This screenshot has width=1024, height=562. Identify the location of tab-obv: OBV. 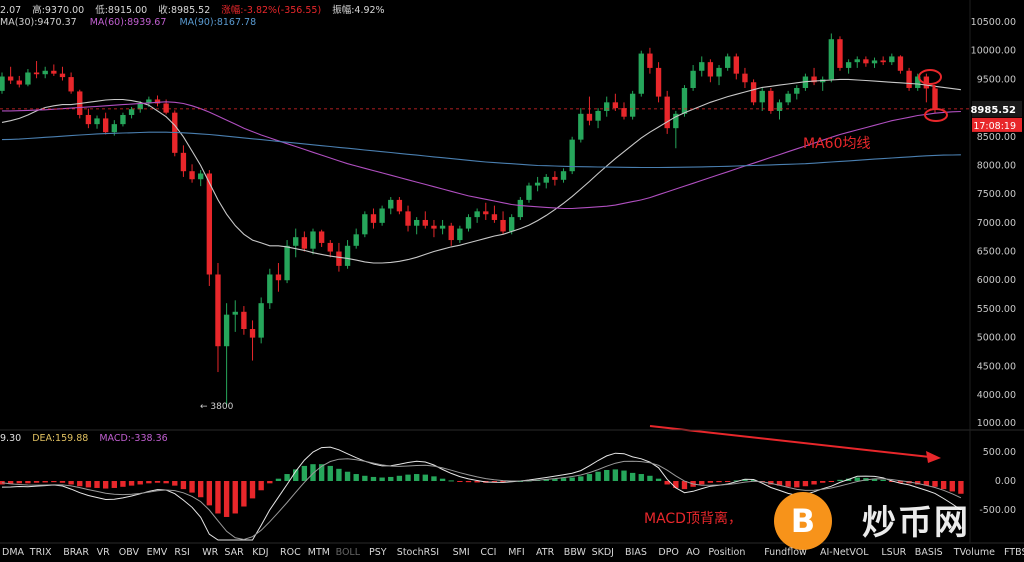
(128, 552).